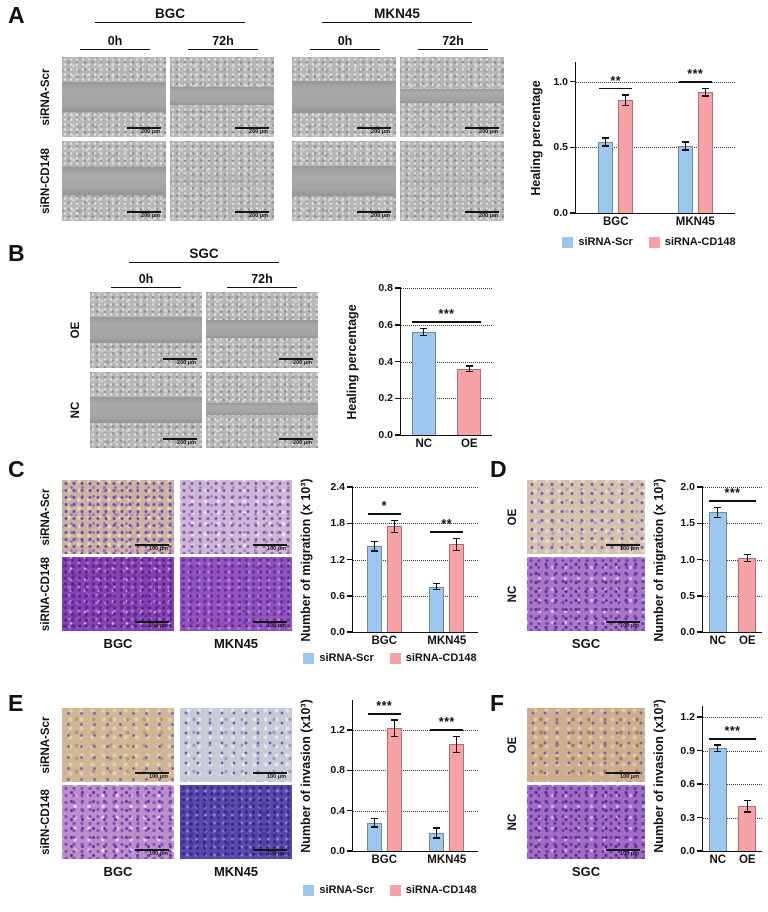 The width and height of the screenshot is (768, 912). What do you see at coordinates (457, 797) in the screenshot?
I see `bar-MKN45-siRNA-CD148` at bounding box center [457, 797].